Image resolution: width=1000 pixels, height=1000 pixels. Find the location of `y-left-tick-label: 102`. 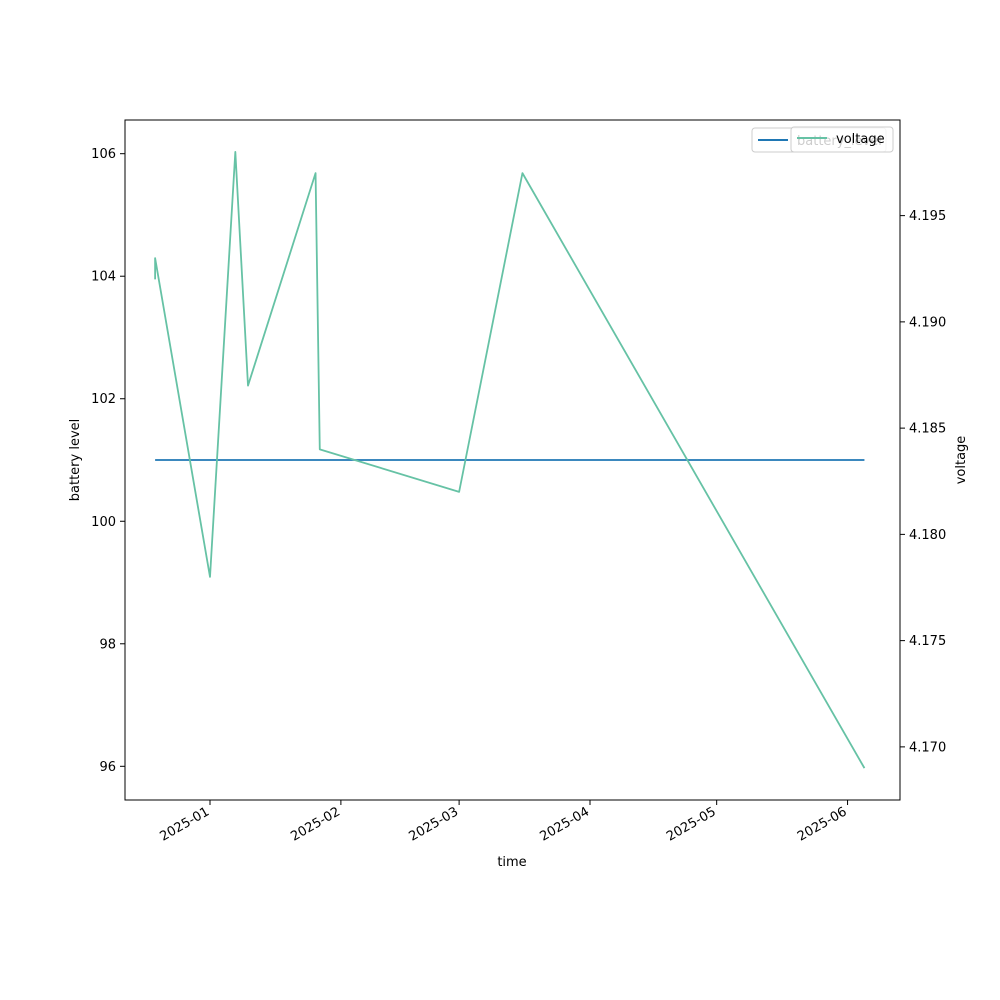

y-left-tick-label: 102 is located at coordinates (103, 399).